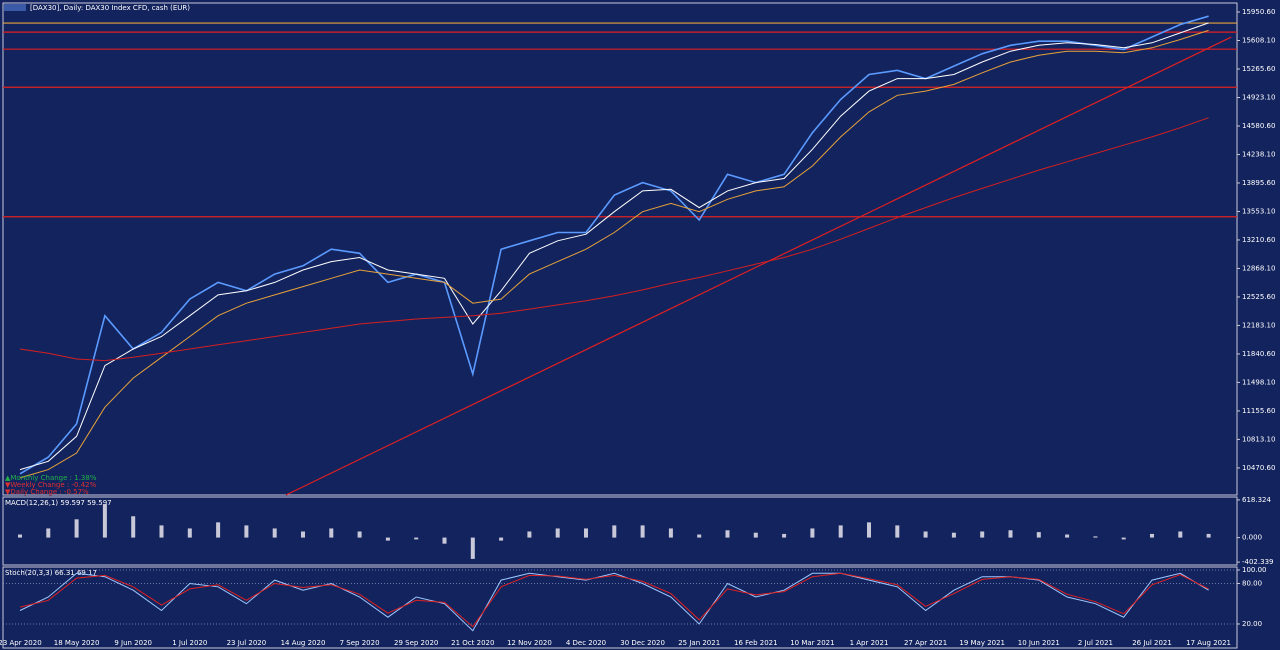 The height and width of the screenshot is (650, 1280). What do you see at coordinates (1257, 562) in the screenshot?
I see `y-tick-label: -402.339` at bounding box center [1257, 562].